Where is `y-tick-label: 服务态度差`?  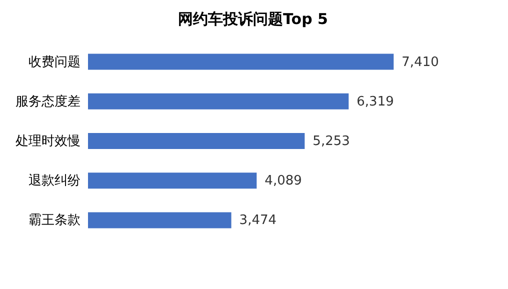
y-tick-label: 服务态度差 is located at coordinates (48, 101).